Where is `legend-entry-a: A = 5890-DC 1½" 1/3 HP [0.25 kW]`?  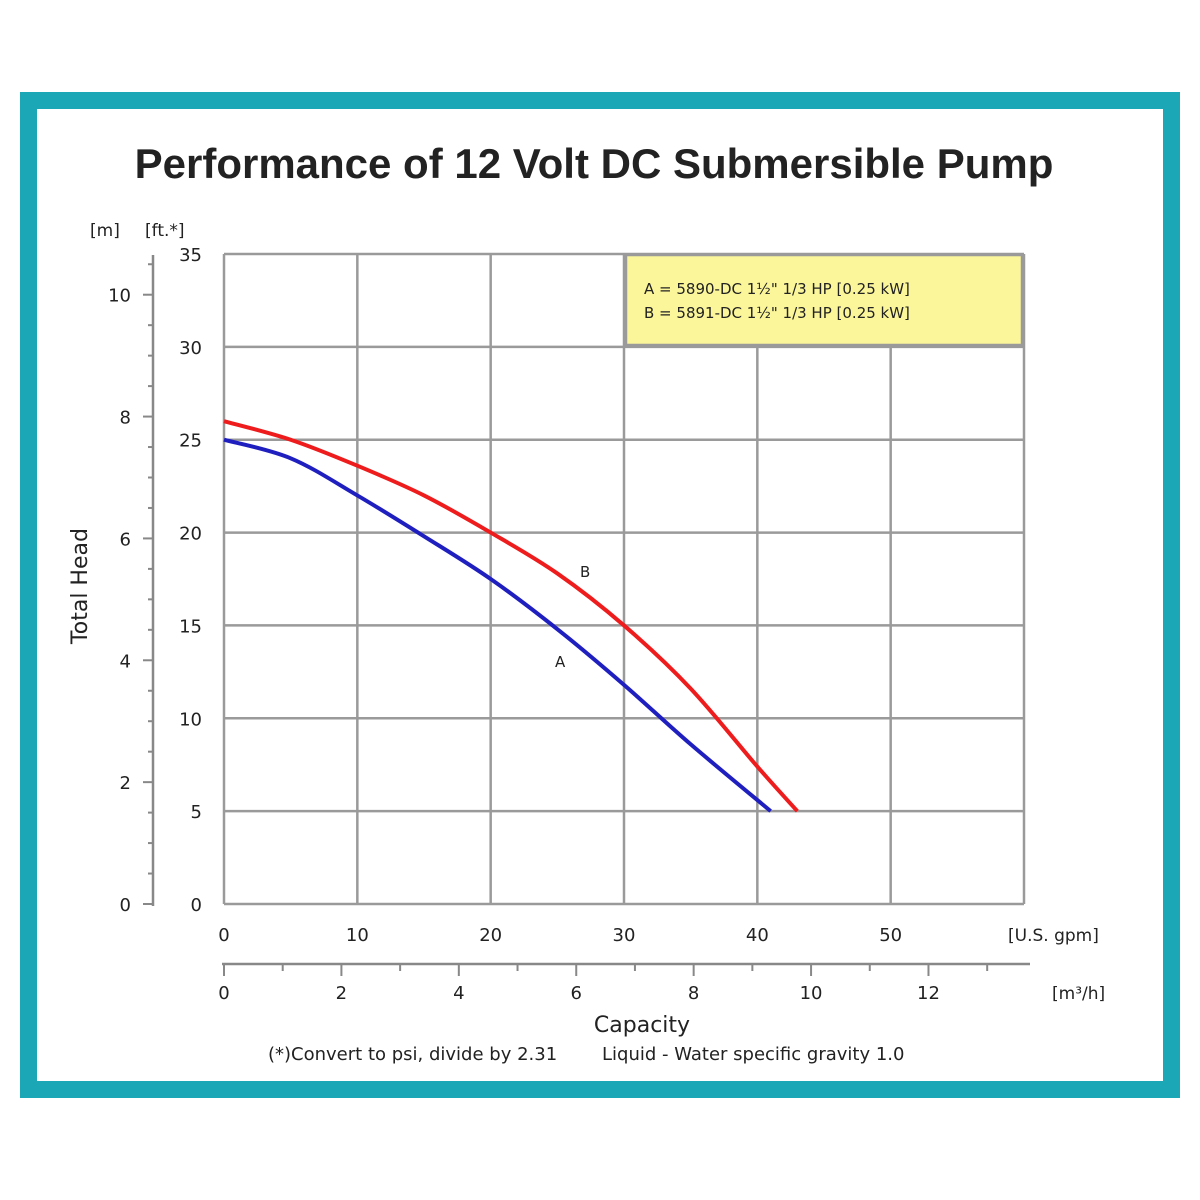
legend-entry-a: A = 5890-DC 1½" 1/3 HP [0.25 kW] is located at coordinates (777, 289).